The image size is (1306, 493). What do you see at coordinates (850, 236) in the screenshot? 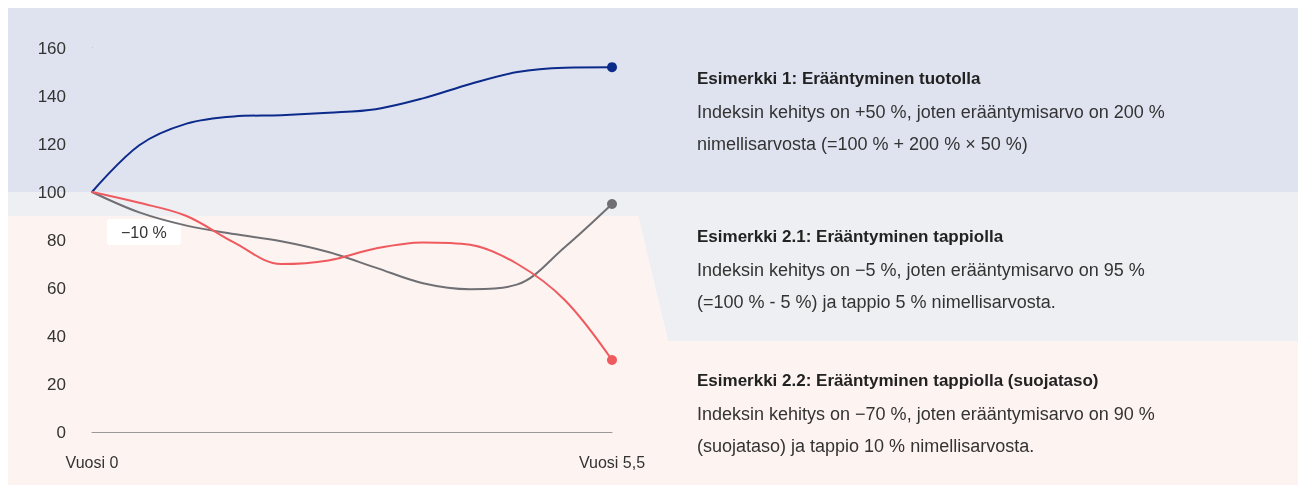
I see `text: Esimerkki 2.1: Erääntyminen tappiolla` at bounding box center [850, 236].